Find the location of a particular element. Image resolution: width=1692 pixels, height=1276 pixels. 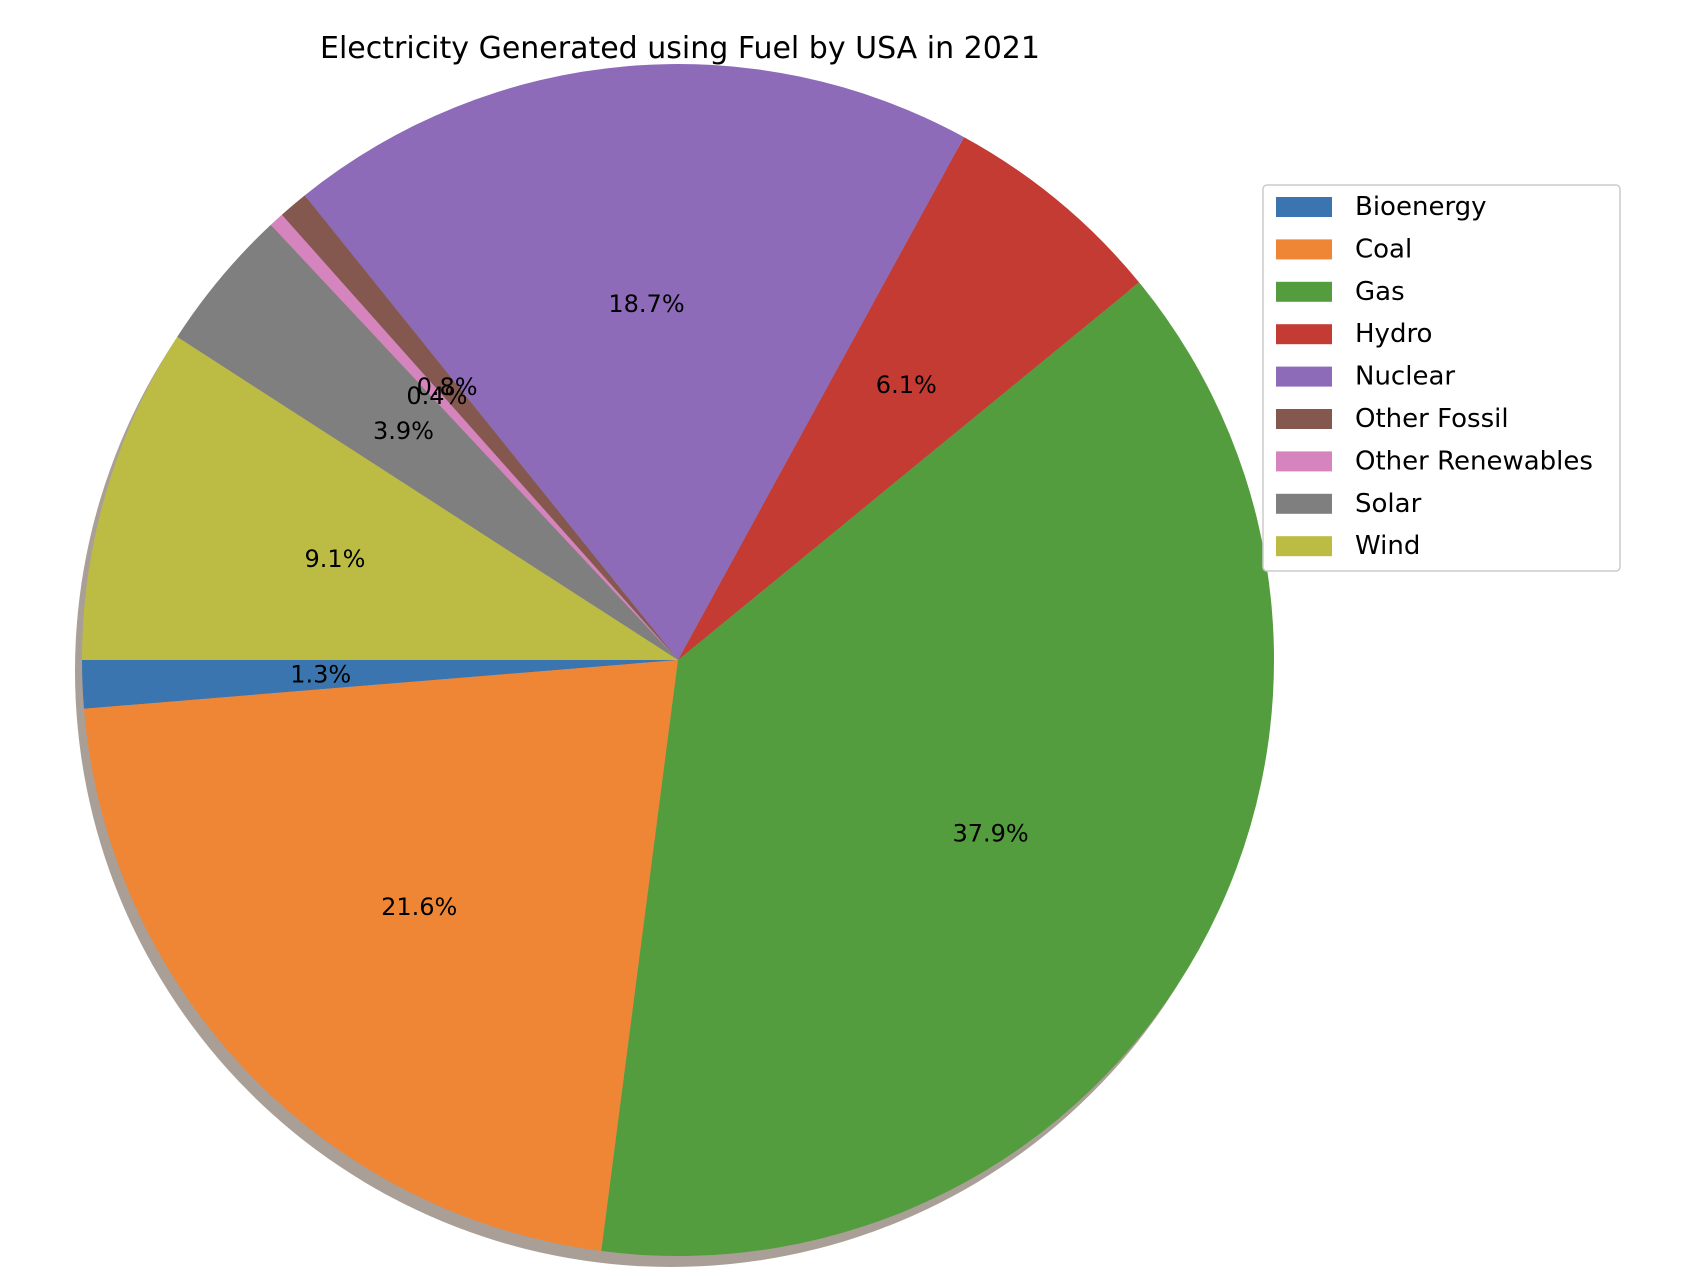

legend-label-wind: Wind is located at coordinates (1387, 546).